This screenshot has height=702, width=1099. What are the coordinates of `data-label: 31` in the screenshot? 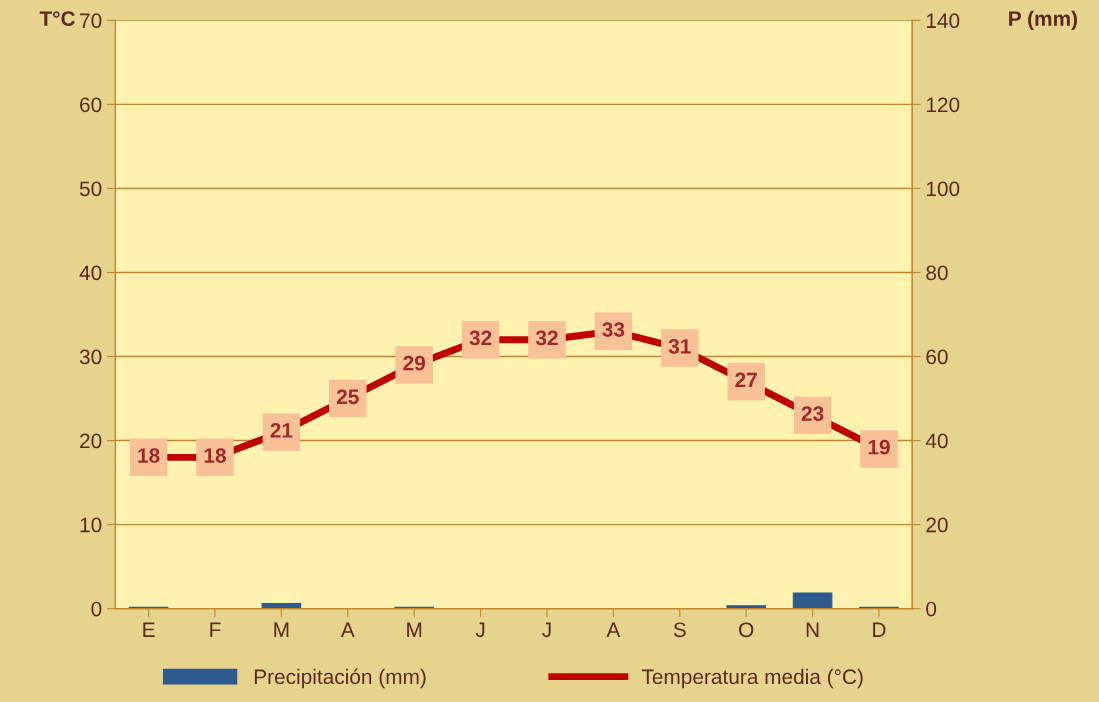 It's located at (679, 346).